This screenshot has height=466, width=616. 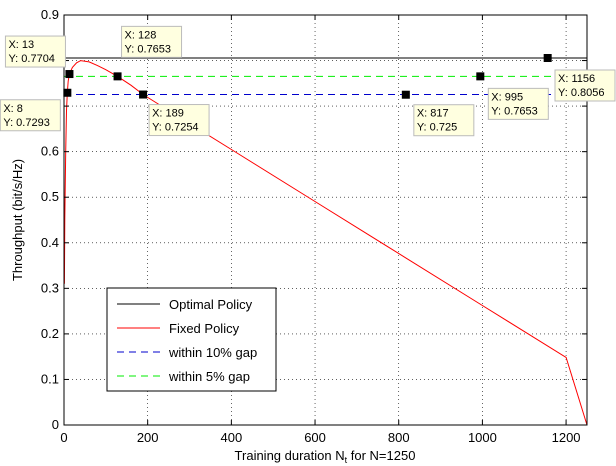 I want to click on x-tick-label: 600, so click(x=315, y=437).